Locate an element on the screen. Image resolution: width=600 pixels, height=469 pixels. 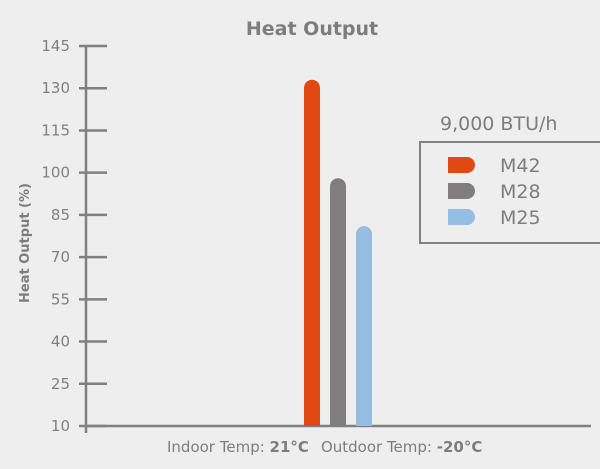
legend-title: 9,000 BTU/h is located at coordinates (498, 124).